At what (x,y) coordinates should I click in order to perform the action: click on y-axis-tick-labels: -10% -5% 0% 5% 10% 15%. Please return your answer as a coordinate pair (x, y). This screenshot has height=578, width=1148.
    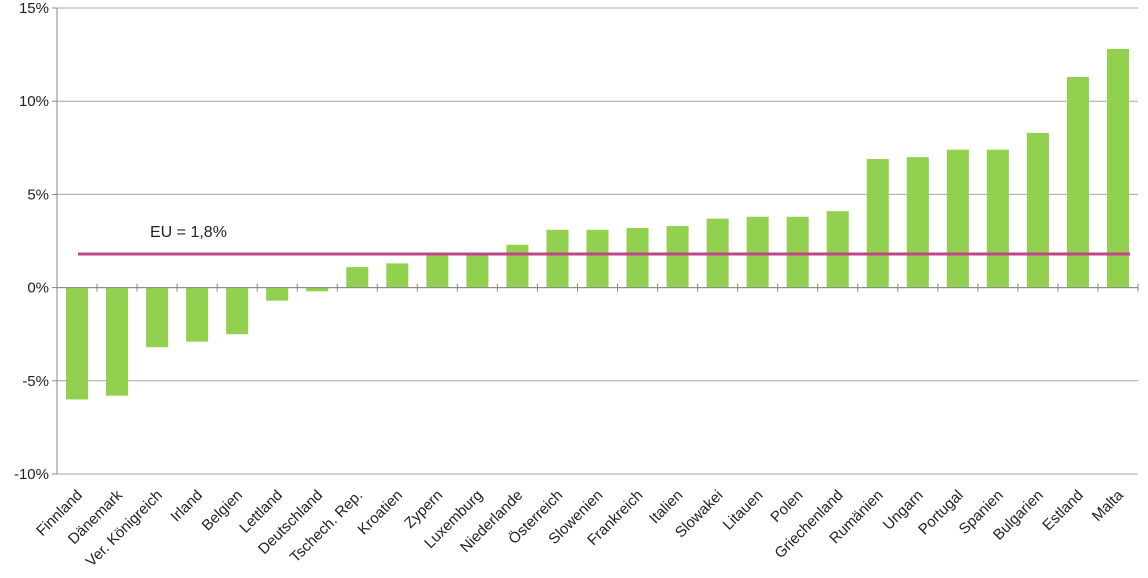
    Looking at the image, I should click on (31, 241).